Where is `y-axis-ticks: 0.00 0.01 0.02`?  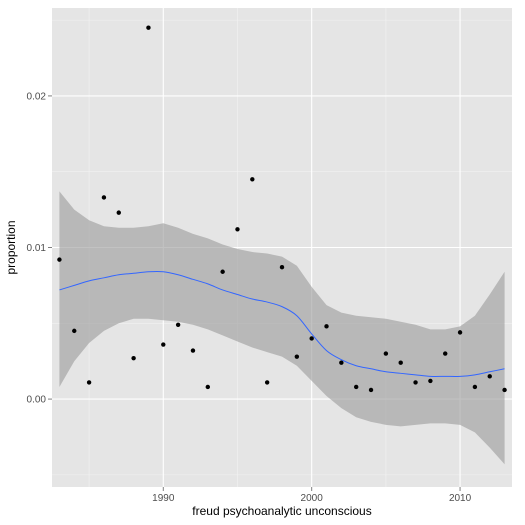
y-axis-ticks: 0.00 0.01 0.02 is located at coordinates (39, 248).